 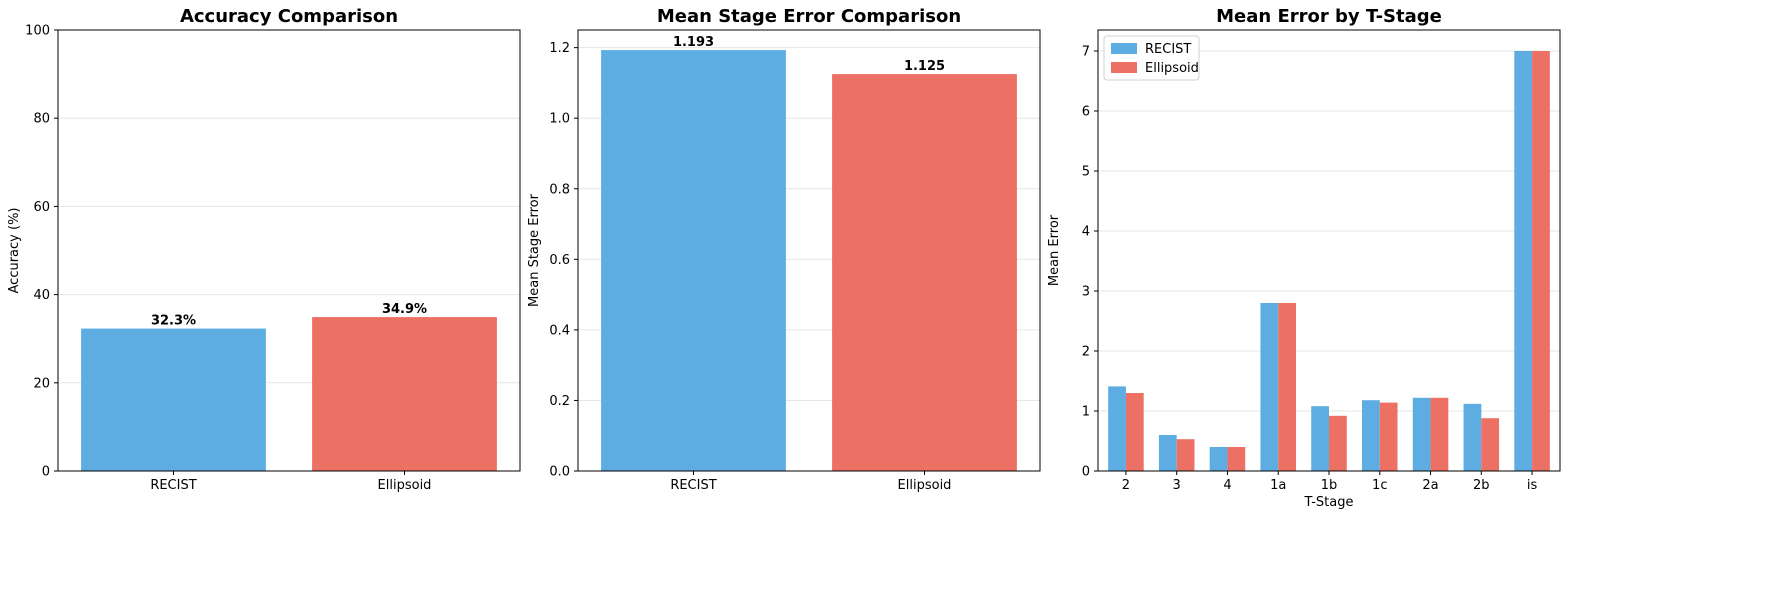 I want to click on bar-ellipsoid-2a, so click(x=1439, y=434).